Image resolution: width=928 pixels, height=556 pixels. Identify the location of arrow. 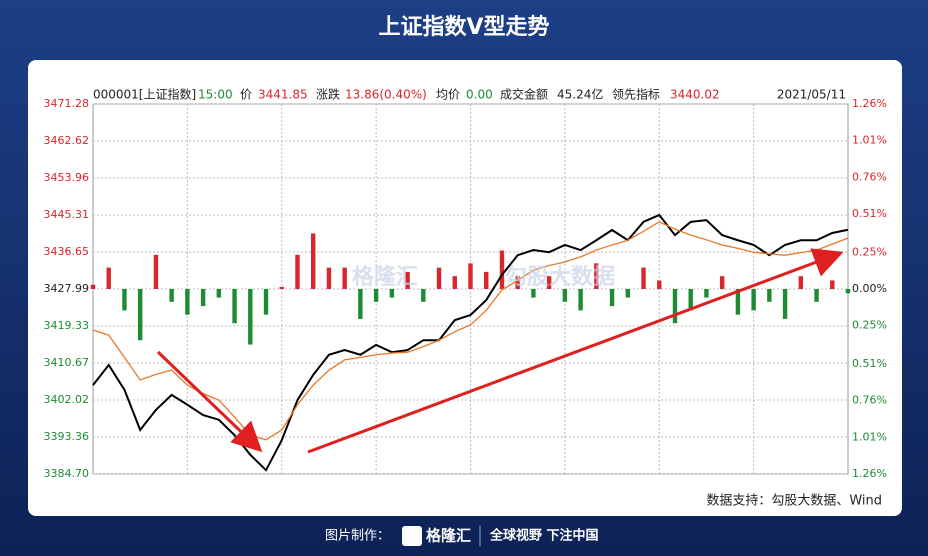
(209, 401).